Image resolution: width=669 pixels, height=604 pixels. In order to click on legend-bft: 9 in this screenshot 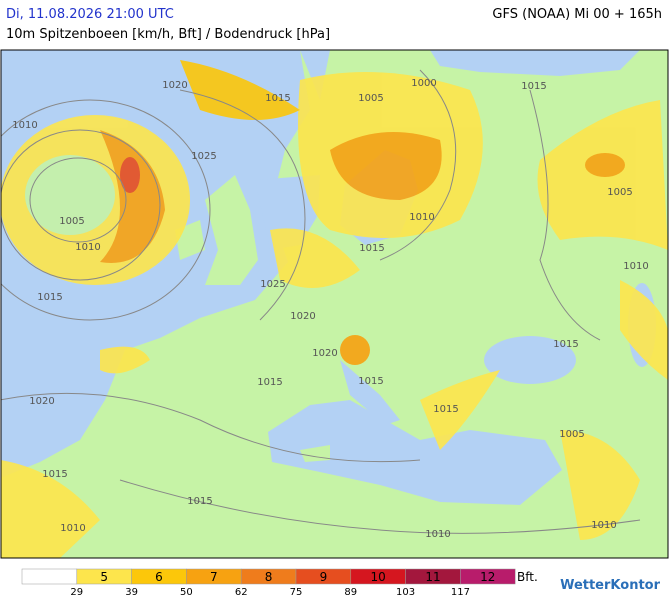, I will do `click(324, 577)`.